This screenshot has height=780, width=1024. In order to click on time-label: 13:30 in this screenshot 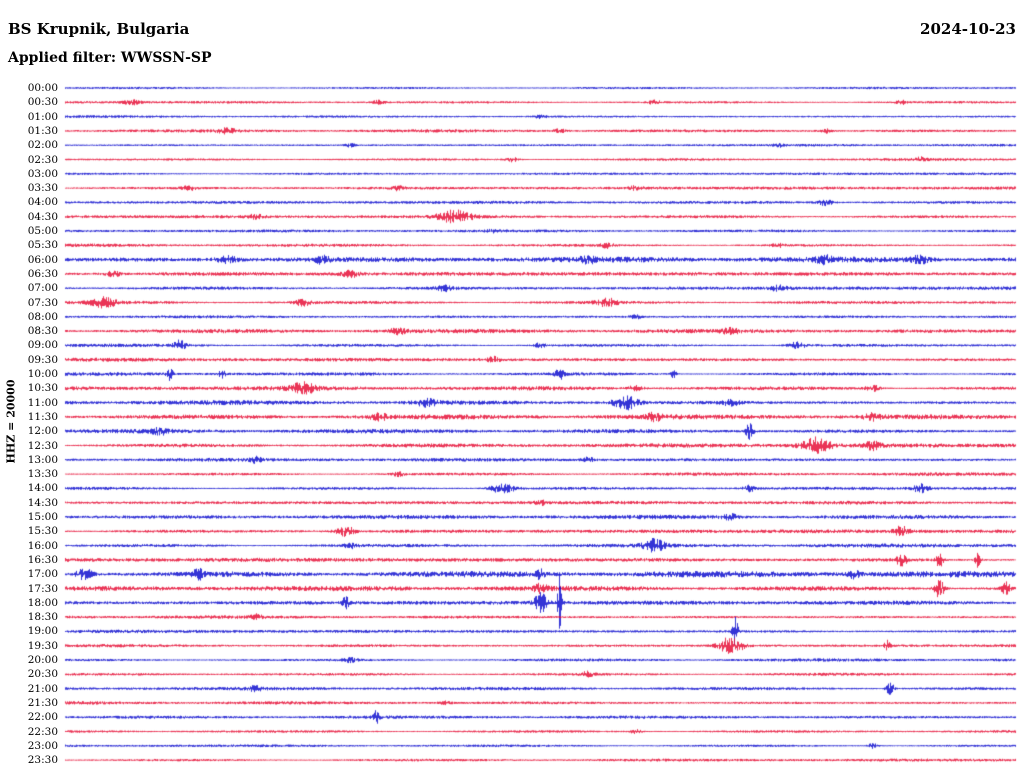, I will do `click(42, 474)`.